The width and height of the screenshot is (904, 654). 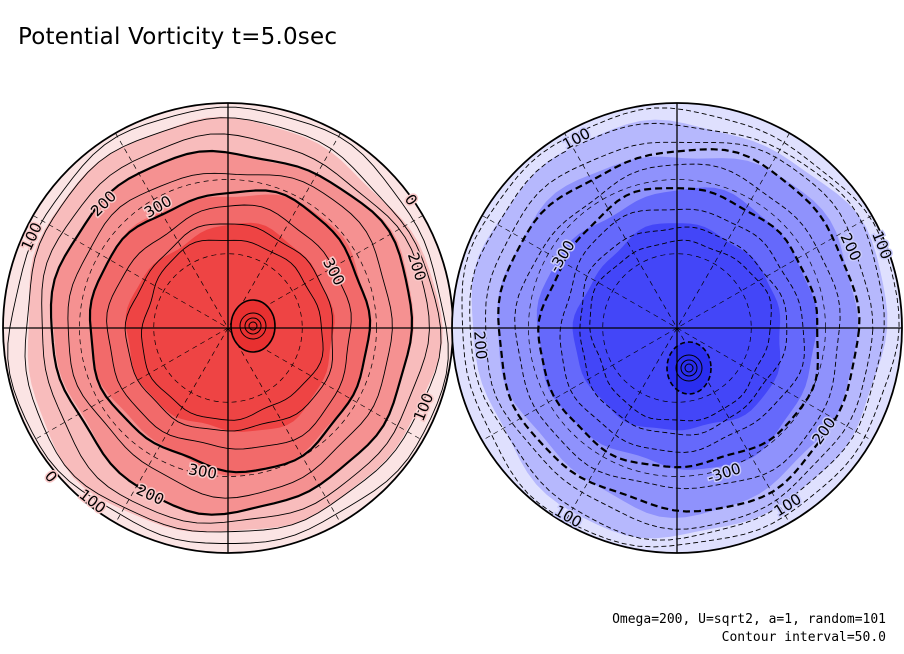 What do you see at coordinates (480, 345) in the screenshot?
I see `contour-label: 200` at bounding box center [480, 345].